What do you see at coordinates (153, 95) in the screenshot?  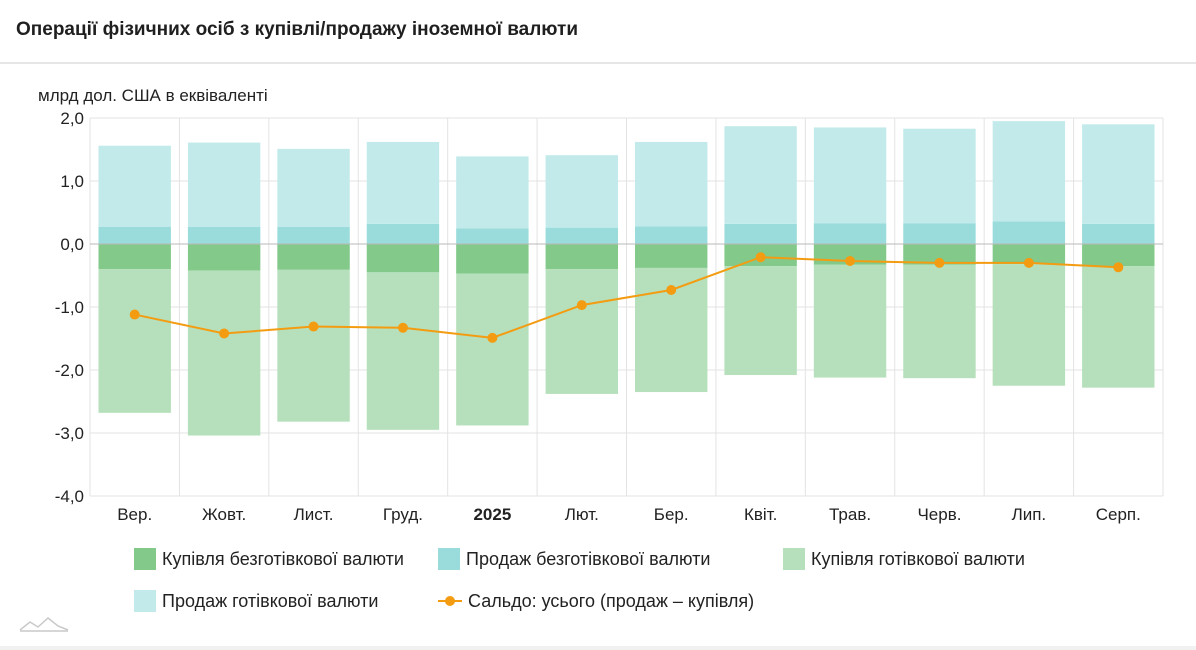 I see `y-axis-label: млрд дол. США в еквіваленті` at bounding box center [153, 95].